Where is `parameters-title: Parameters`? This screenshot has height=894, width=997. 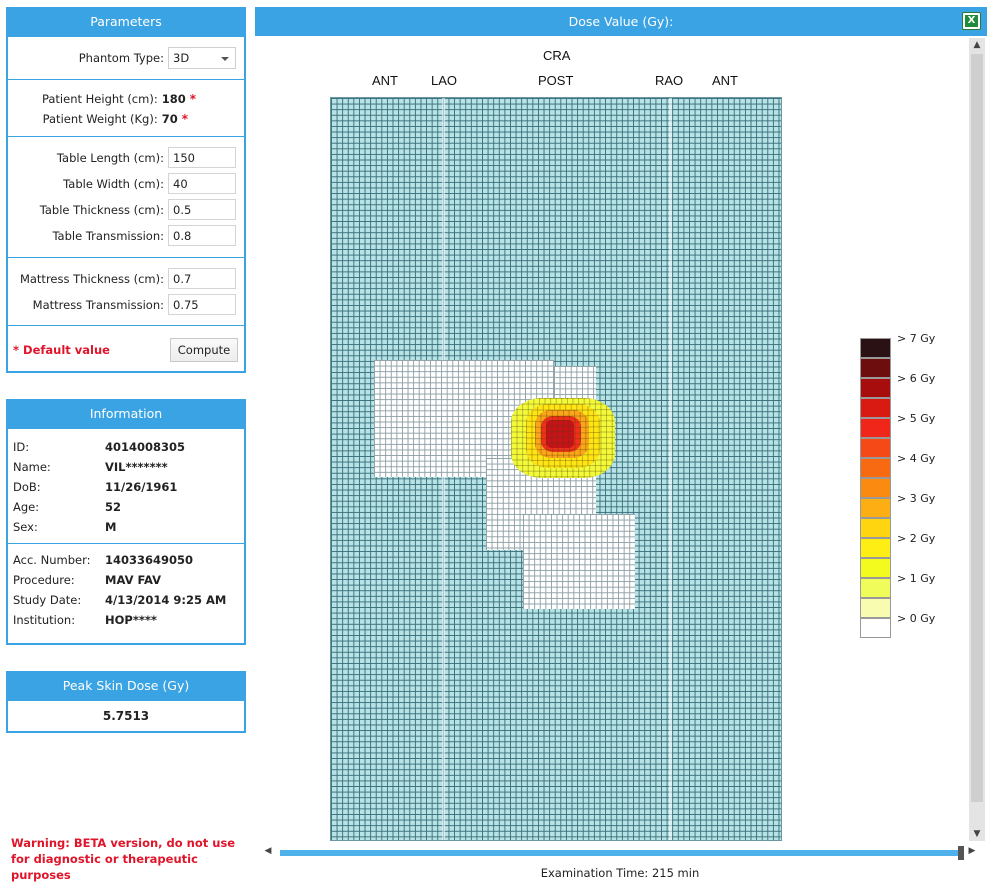
parameters-title: Parameters is located at coordinates (126, 23).